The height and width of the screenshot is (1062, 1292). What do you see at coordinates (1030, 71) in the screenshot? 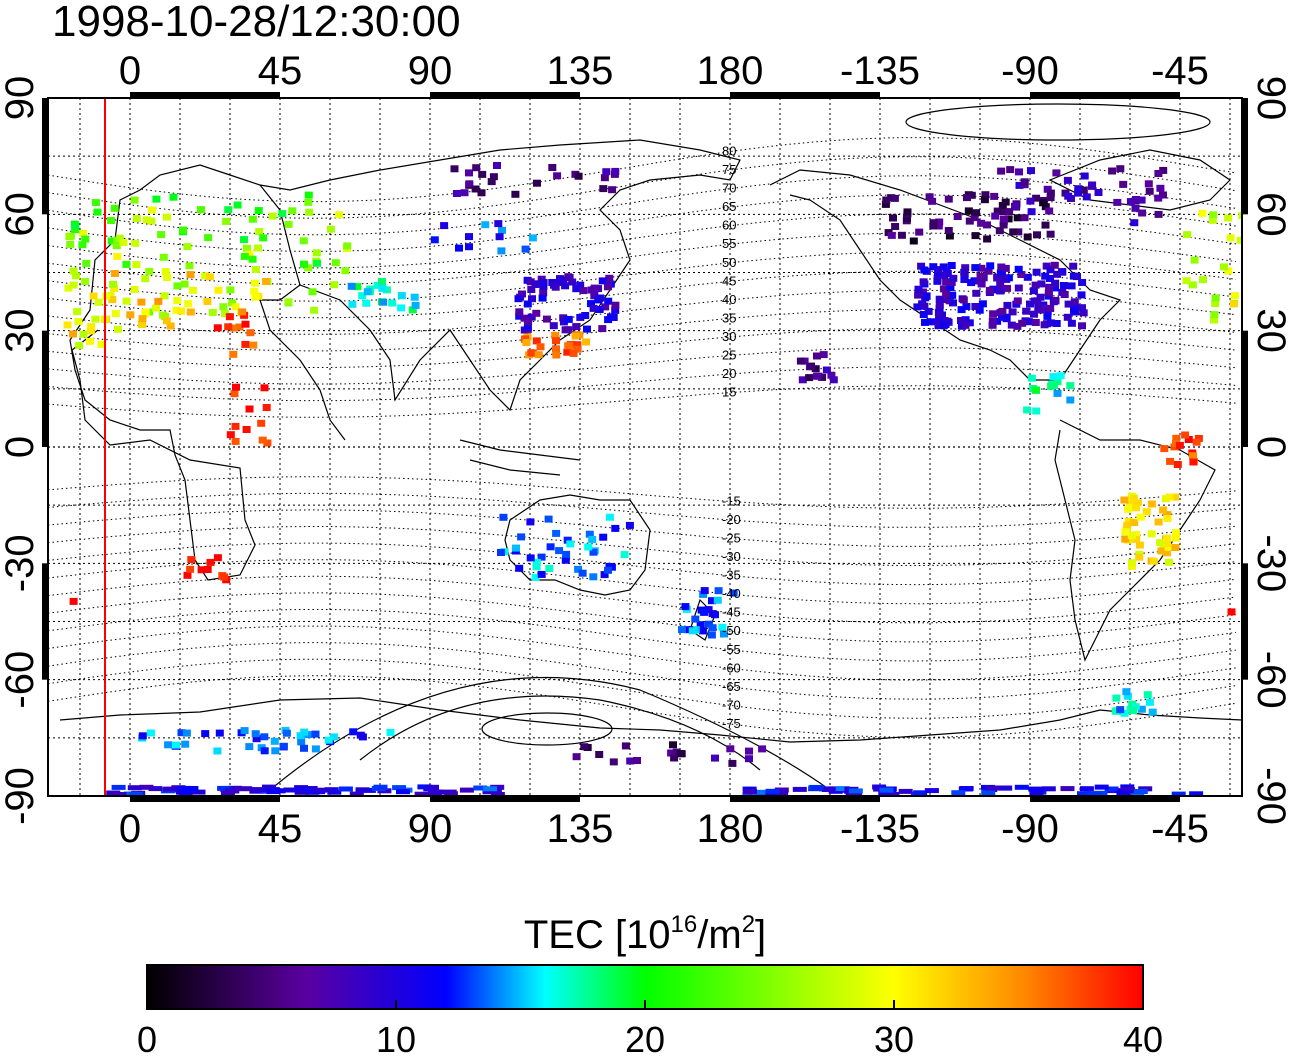
I see `lon-label-top: -90` at bounding box center [1030, 71].